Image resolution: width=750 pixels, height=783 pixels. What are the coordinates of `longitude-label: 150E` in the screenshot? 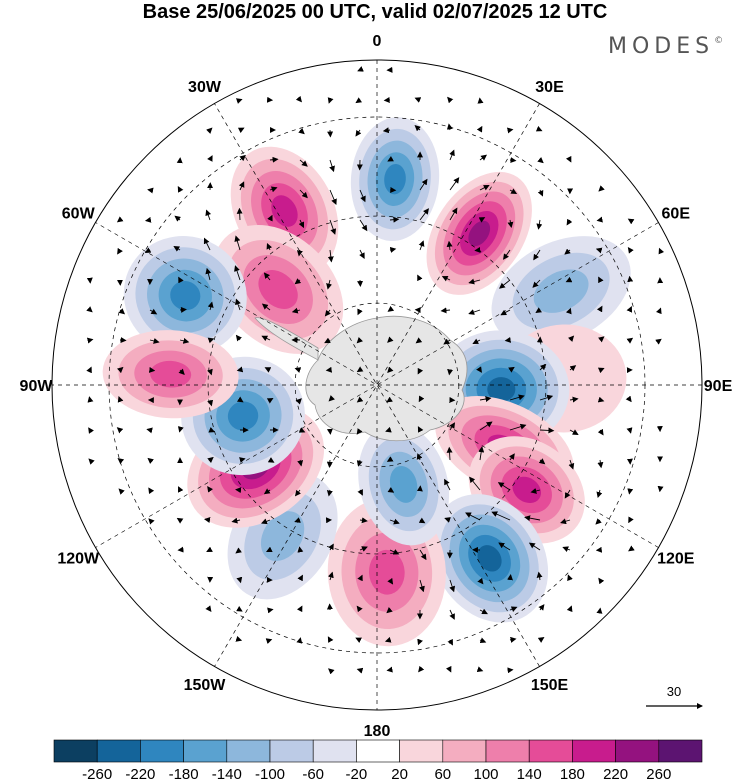 It's located at (550, 685).